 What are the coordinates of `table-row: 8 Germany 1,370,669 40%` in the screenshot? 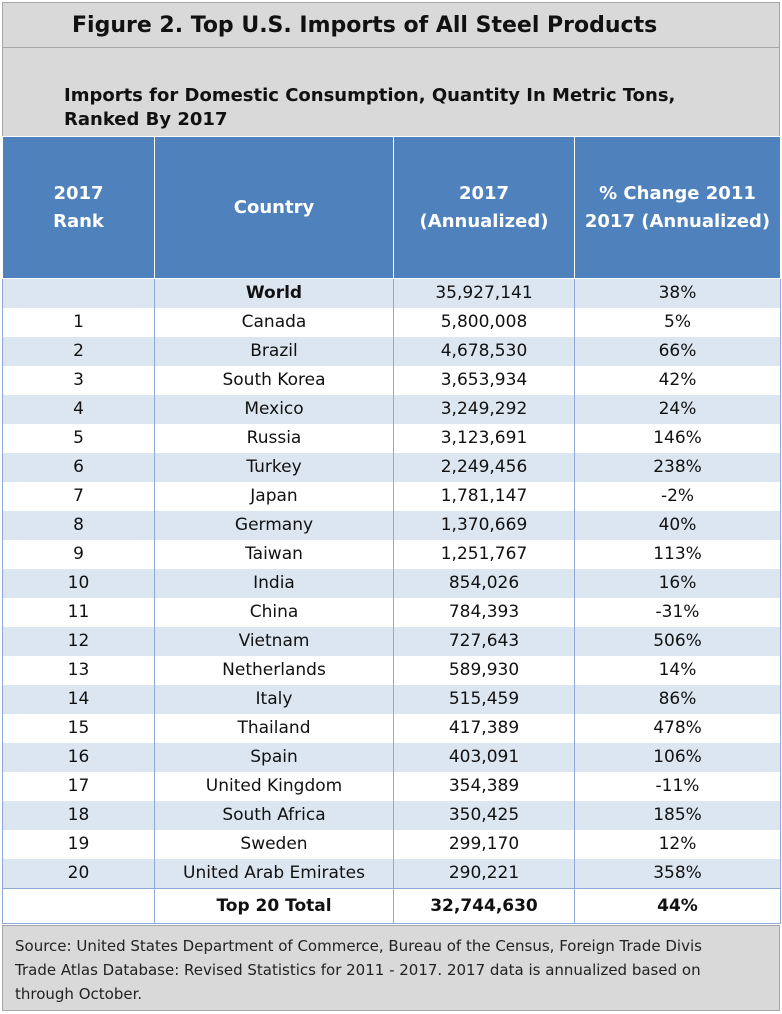 It's located at (391, 525).